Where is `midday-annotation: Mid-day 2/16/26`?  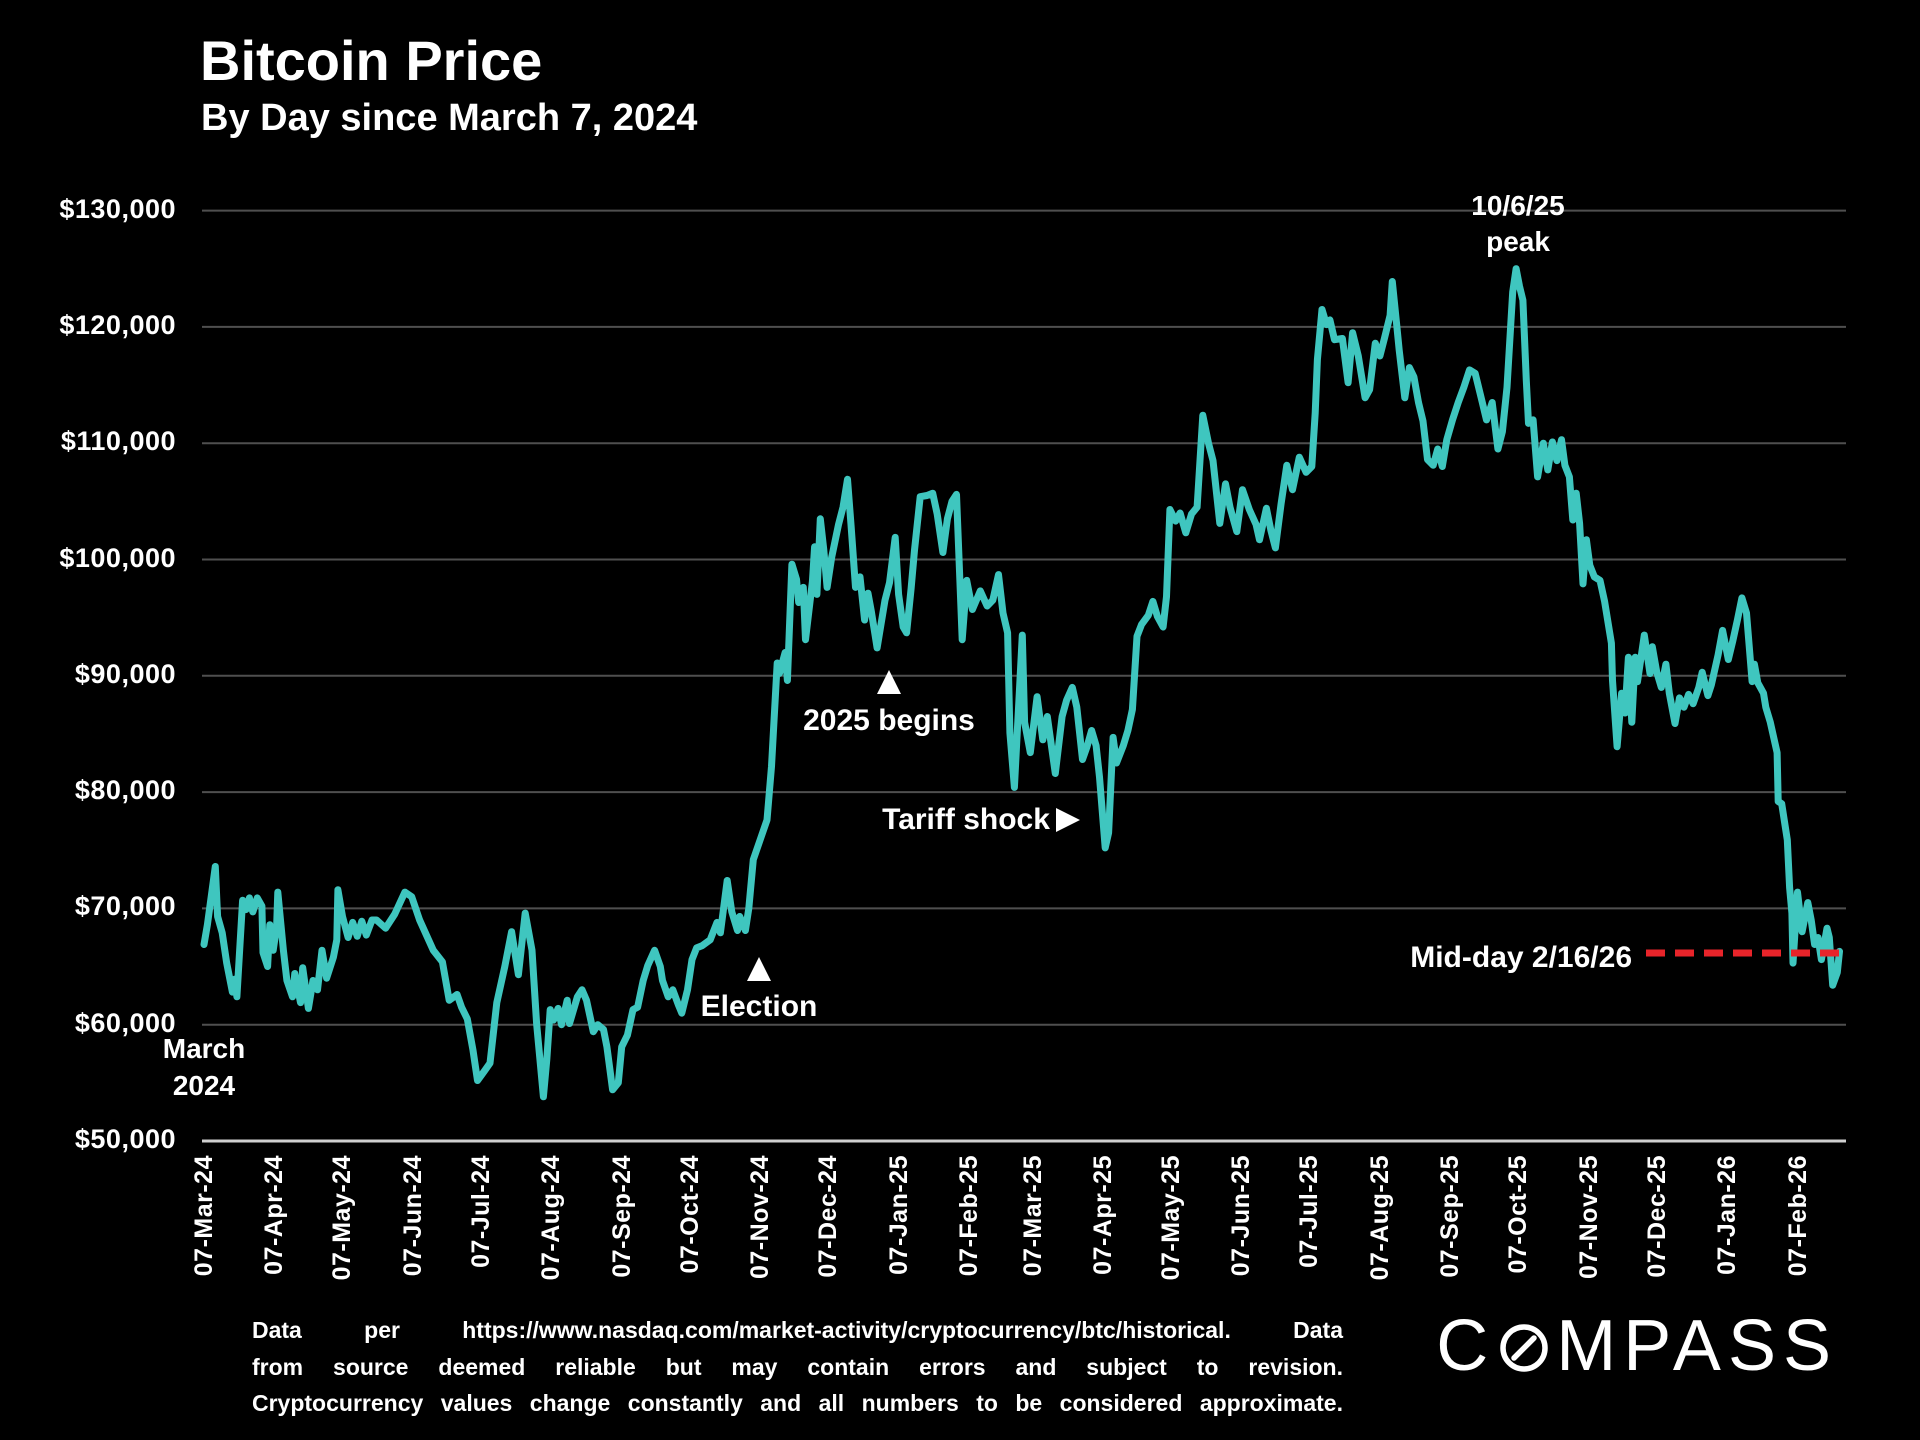 midday-annotation: Mid-day 2/16/26 is located at coordinates (1521, 957).